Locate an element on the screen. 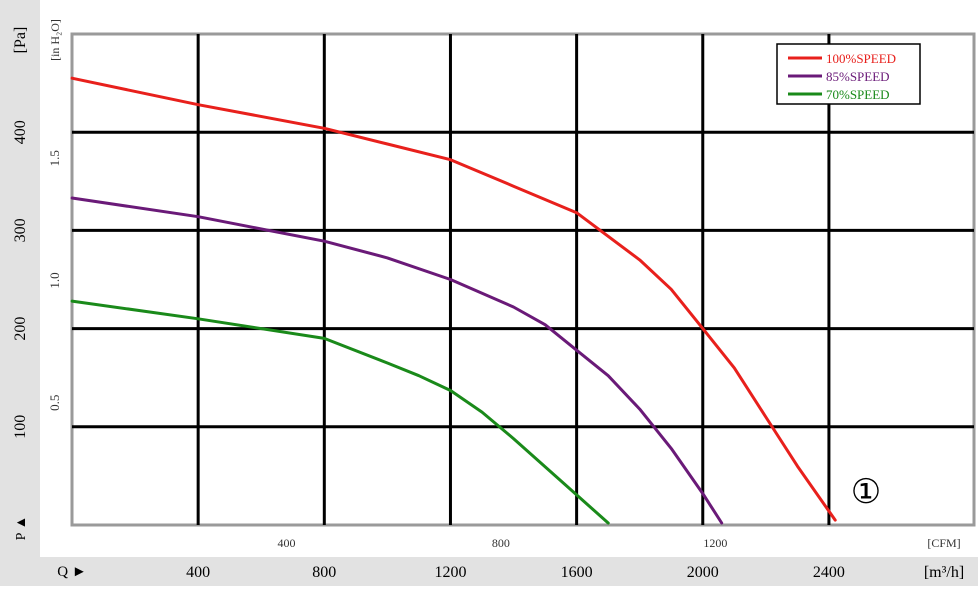 Image resolution: width=978 pixels, height=591 pixels. x-tick-label-cfm: 400 is located at coordinates (286, 543).